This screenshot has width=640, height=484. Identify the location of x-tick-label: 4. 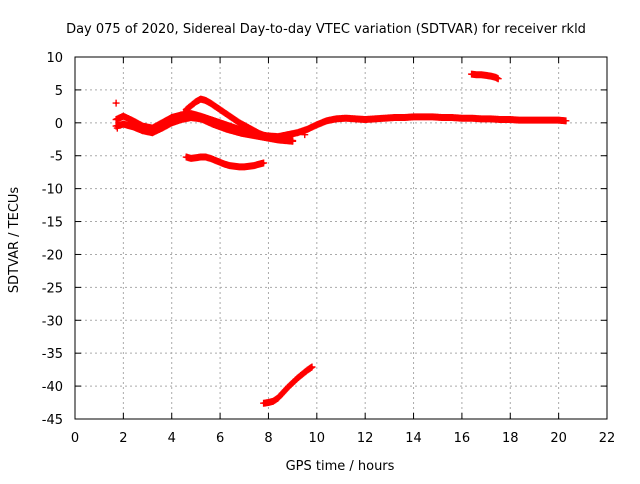
(172, 438).